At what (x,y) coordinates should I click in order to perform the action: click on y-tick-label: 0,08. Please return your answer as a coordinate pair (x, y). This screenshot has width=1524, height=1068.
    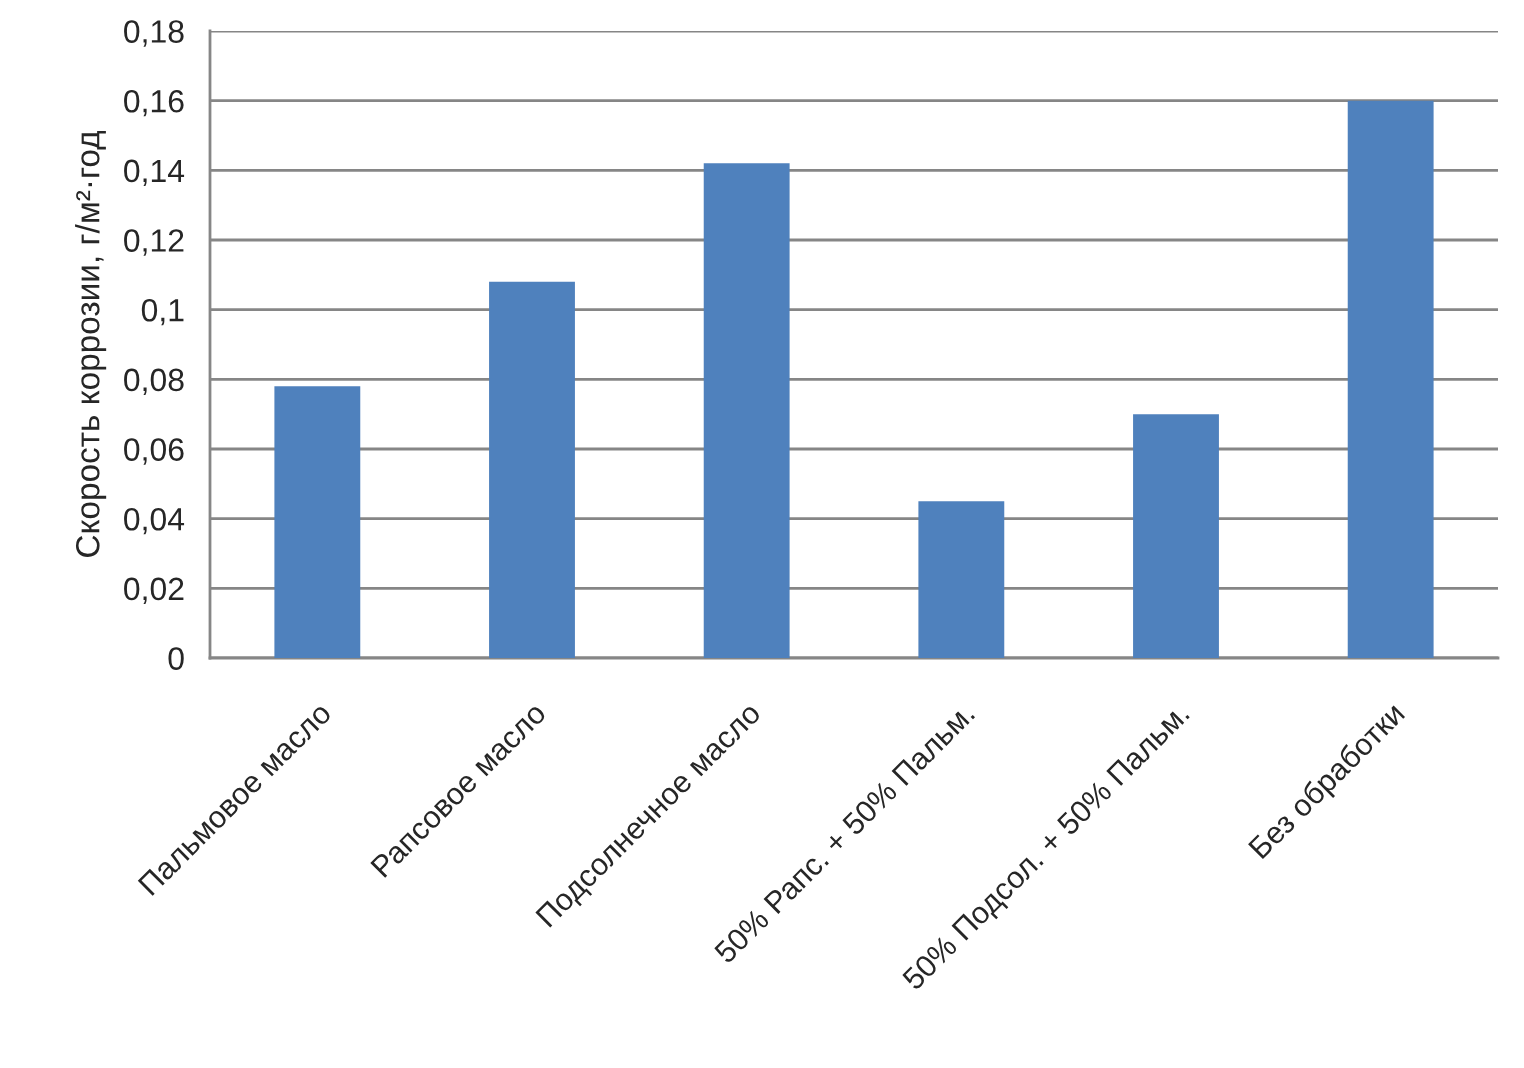
    Looking at the image, I should click on (154, 381).